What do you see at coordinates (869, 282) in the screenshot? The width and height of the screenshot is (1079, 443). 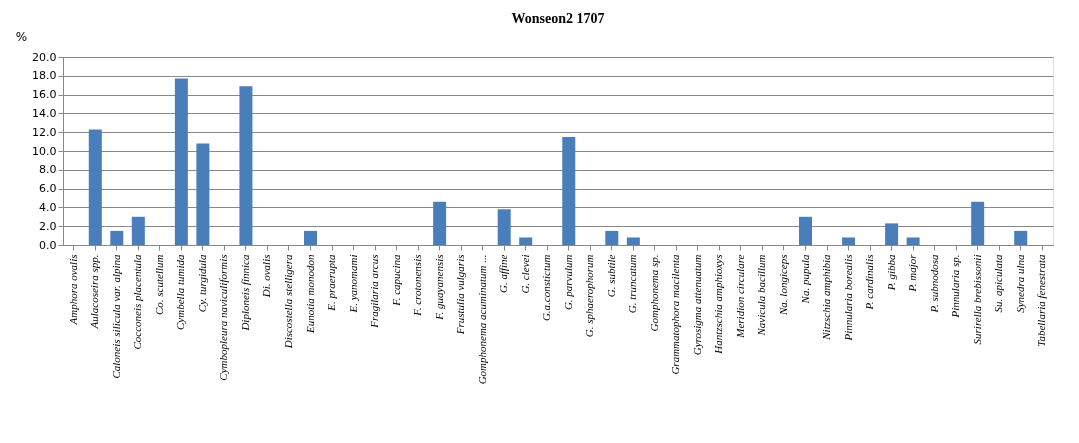 I see `x-tick-label: P. cardinalis` at bounding box center [869, 282].